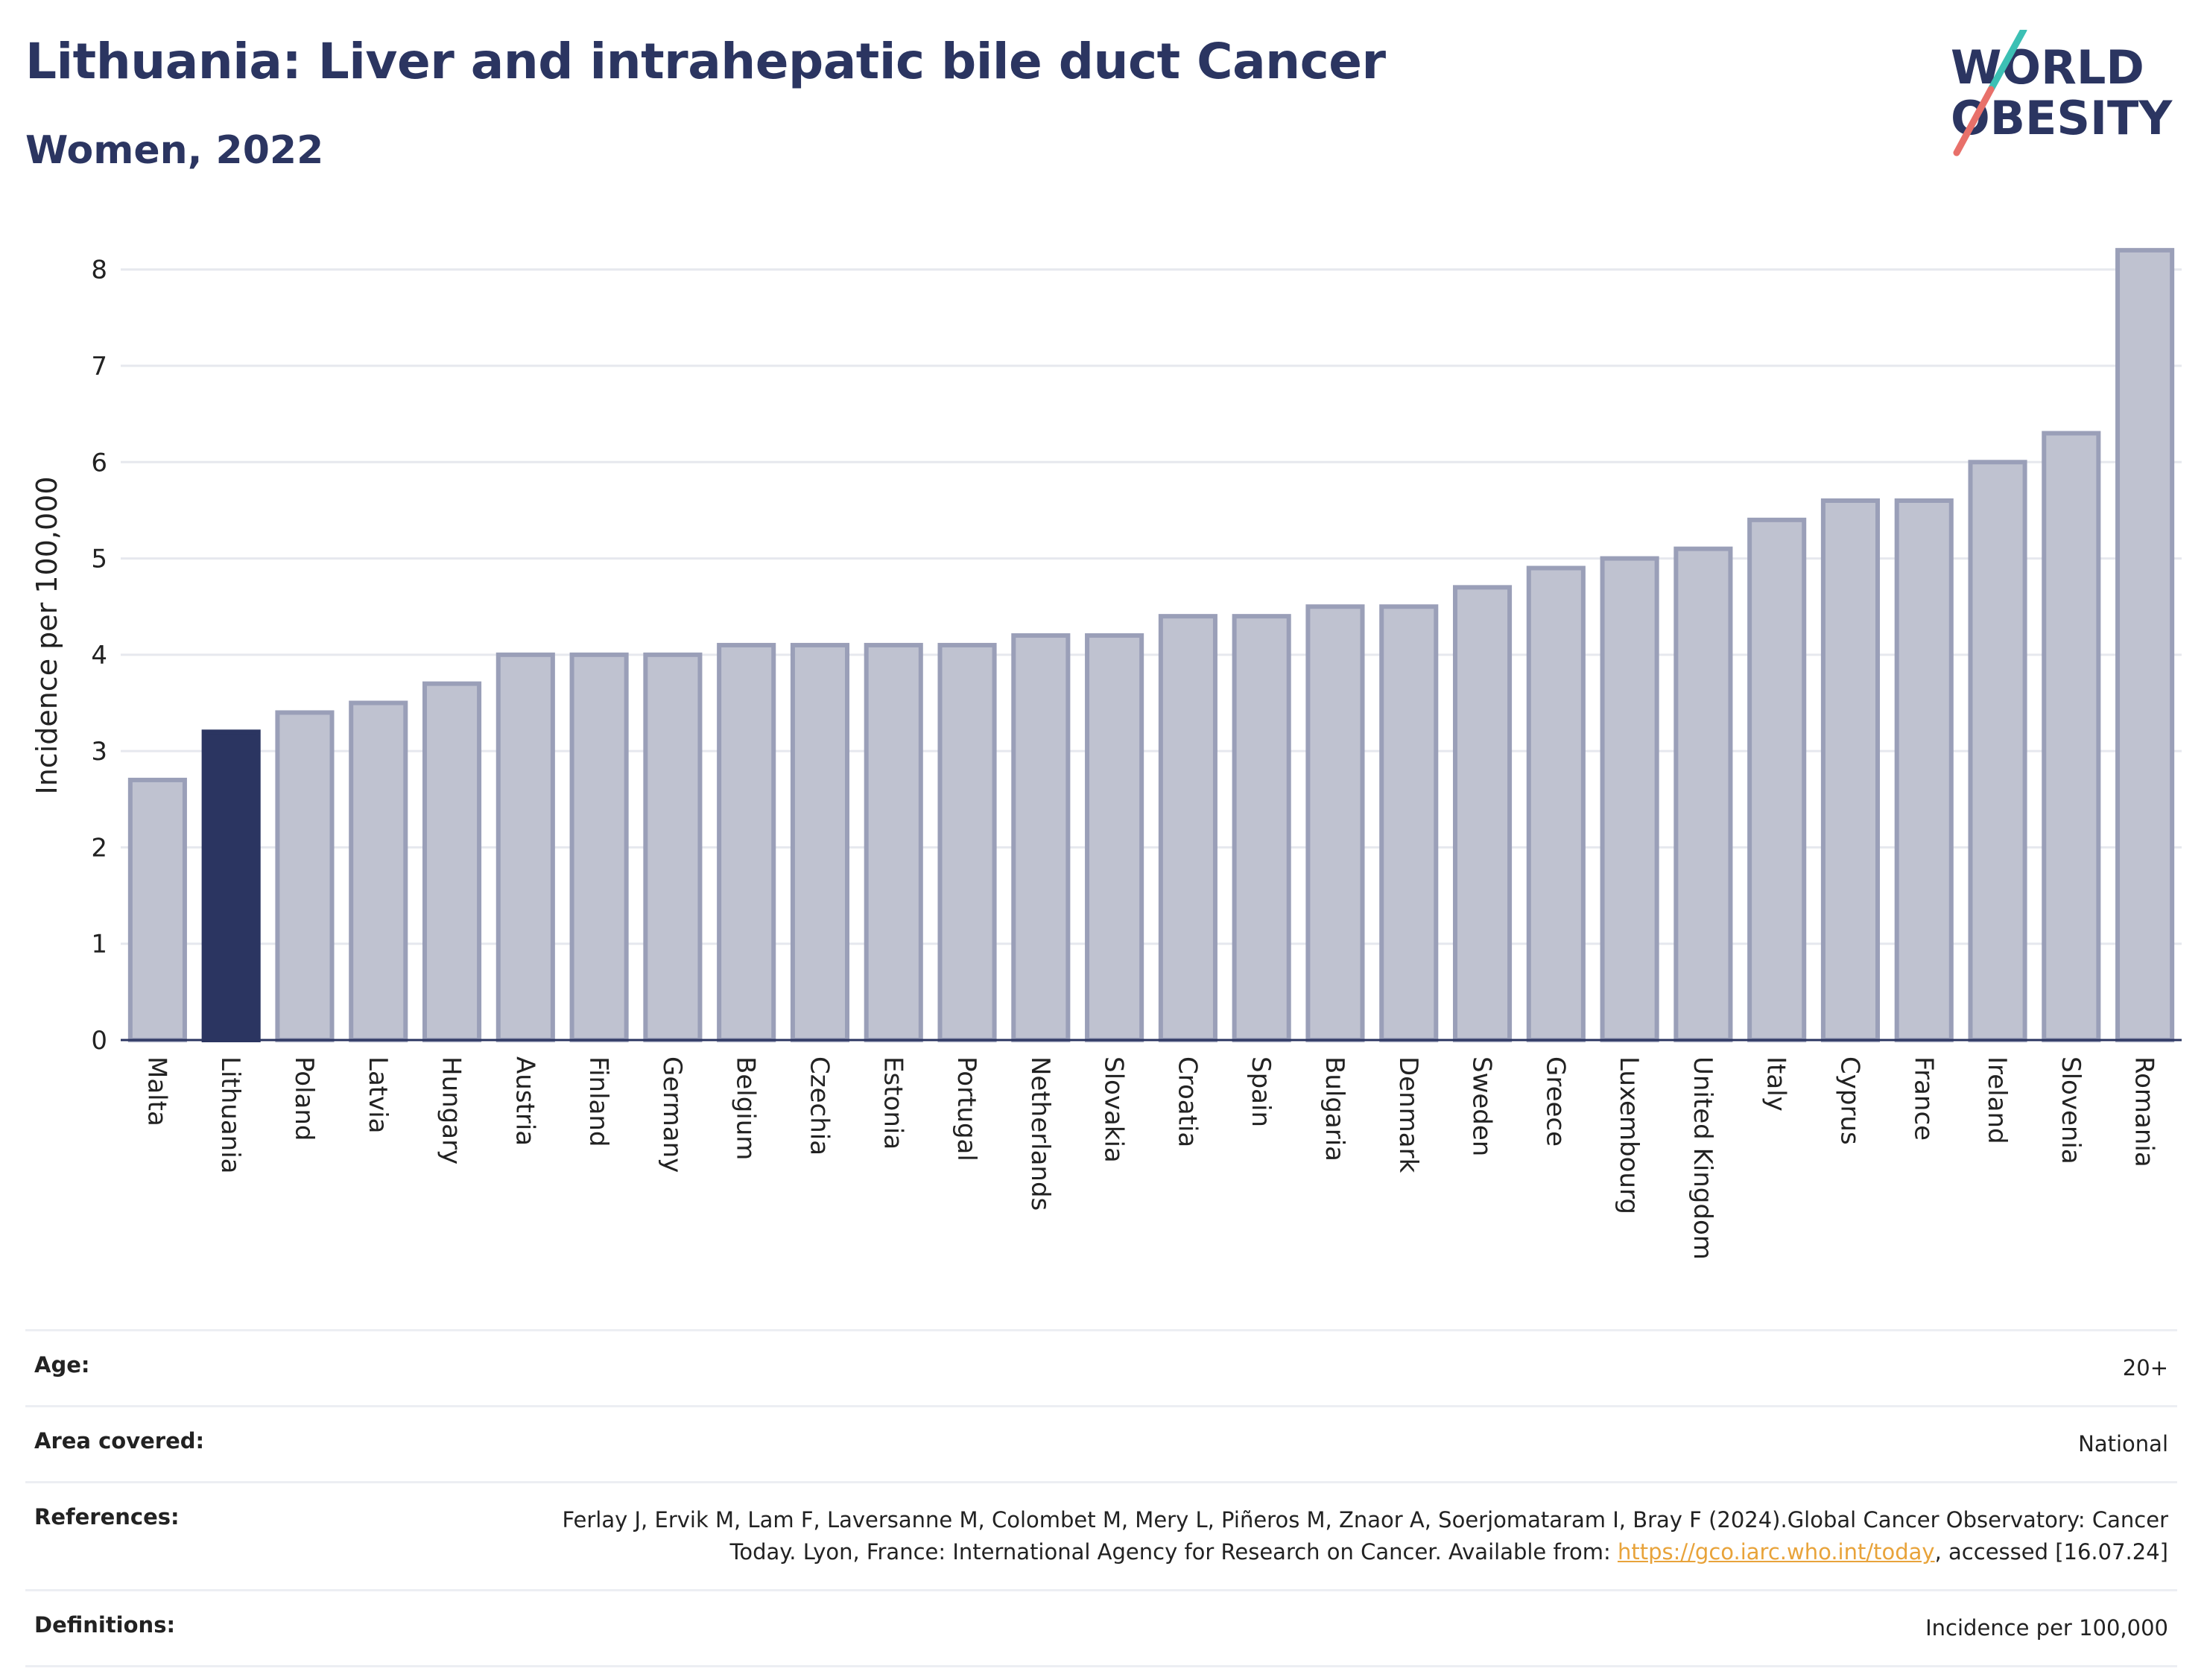 Image resolution: width=2204 pixels, height=1680 pixels. I want to click on x-tick-label: Slovakia, so click(1114, 1109).